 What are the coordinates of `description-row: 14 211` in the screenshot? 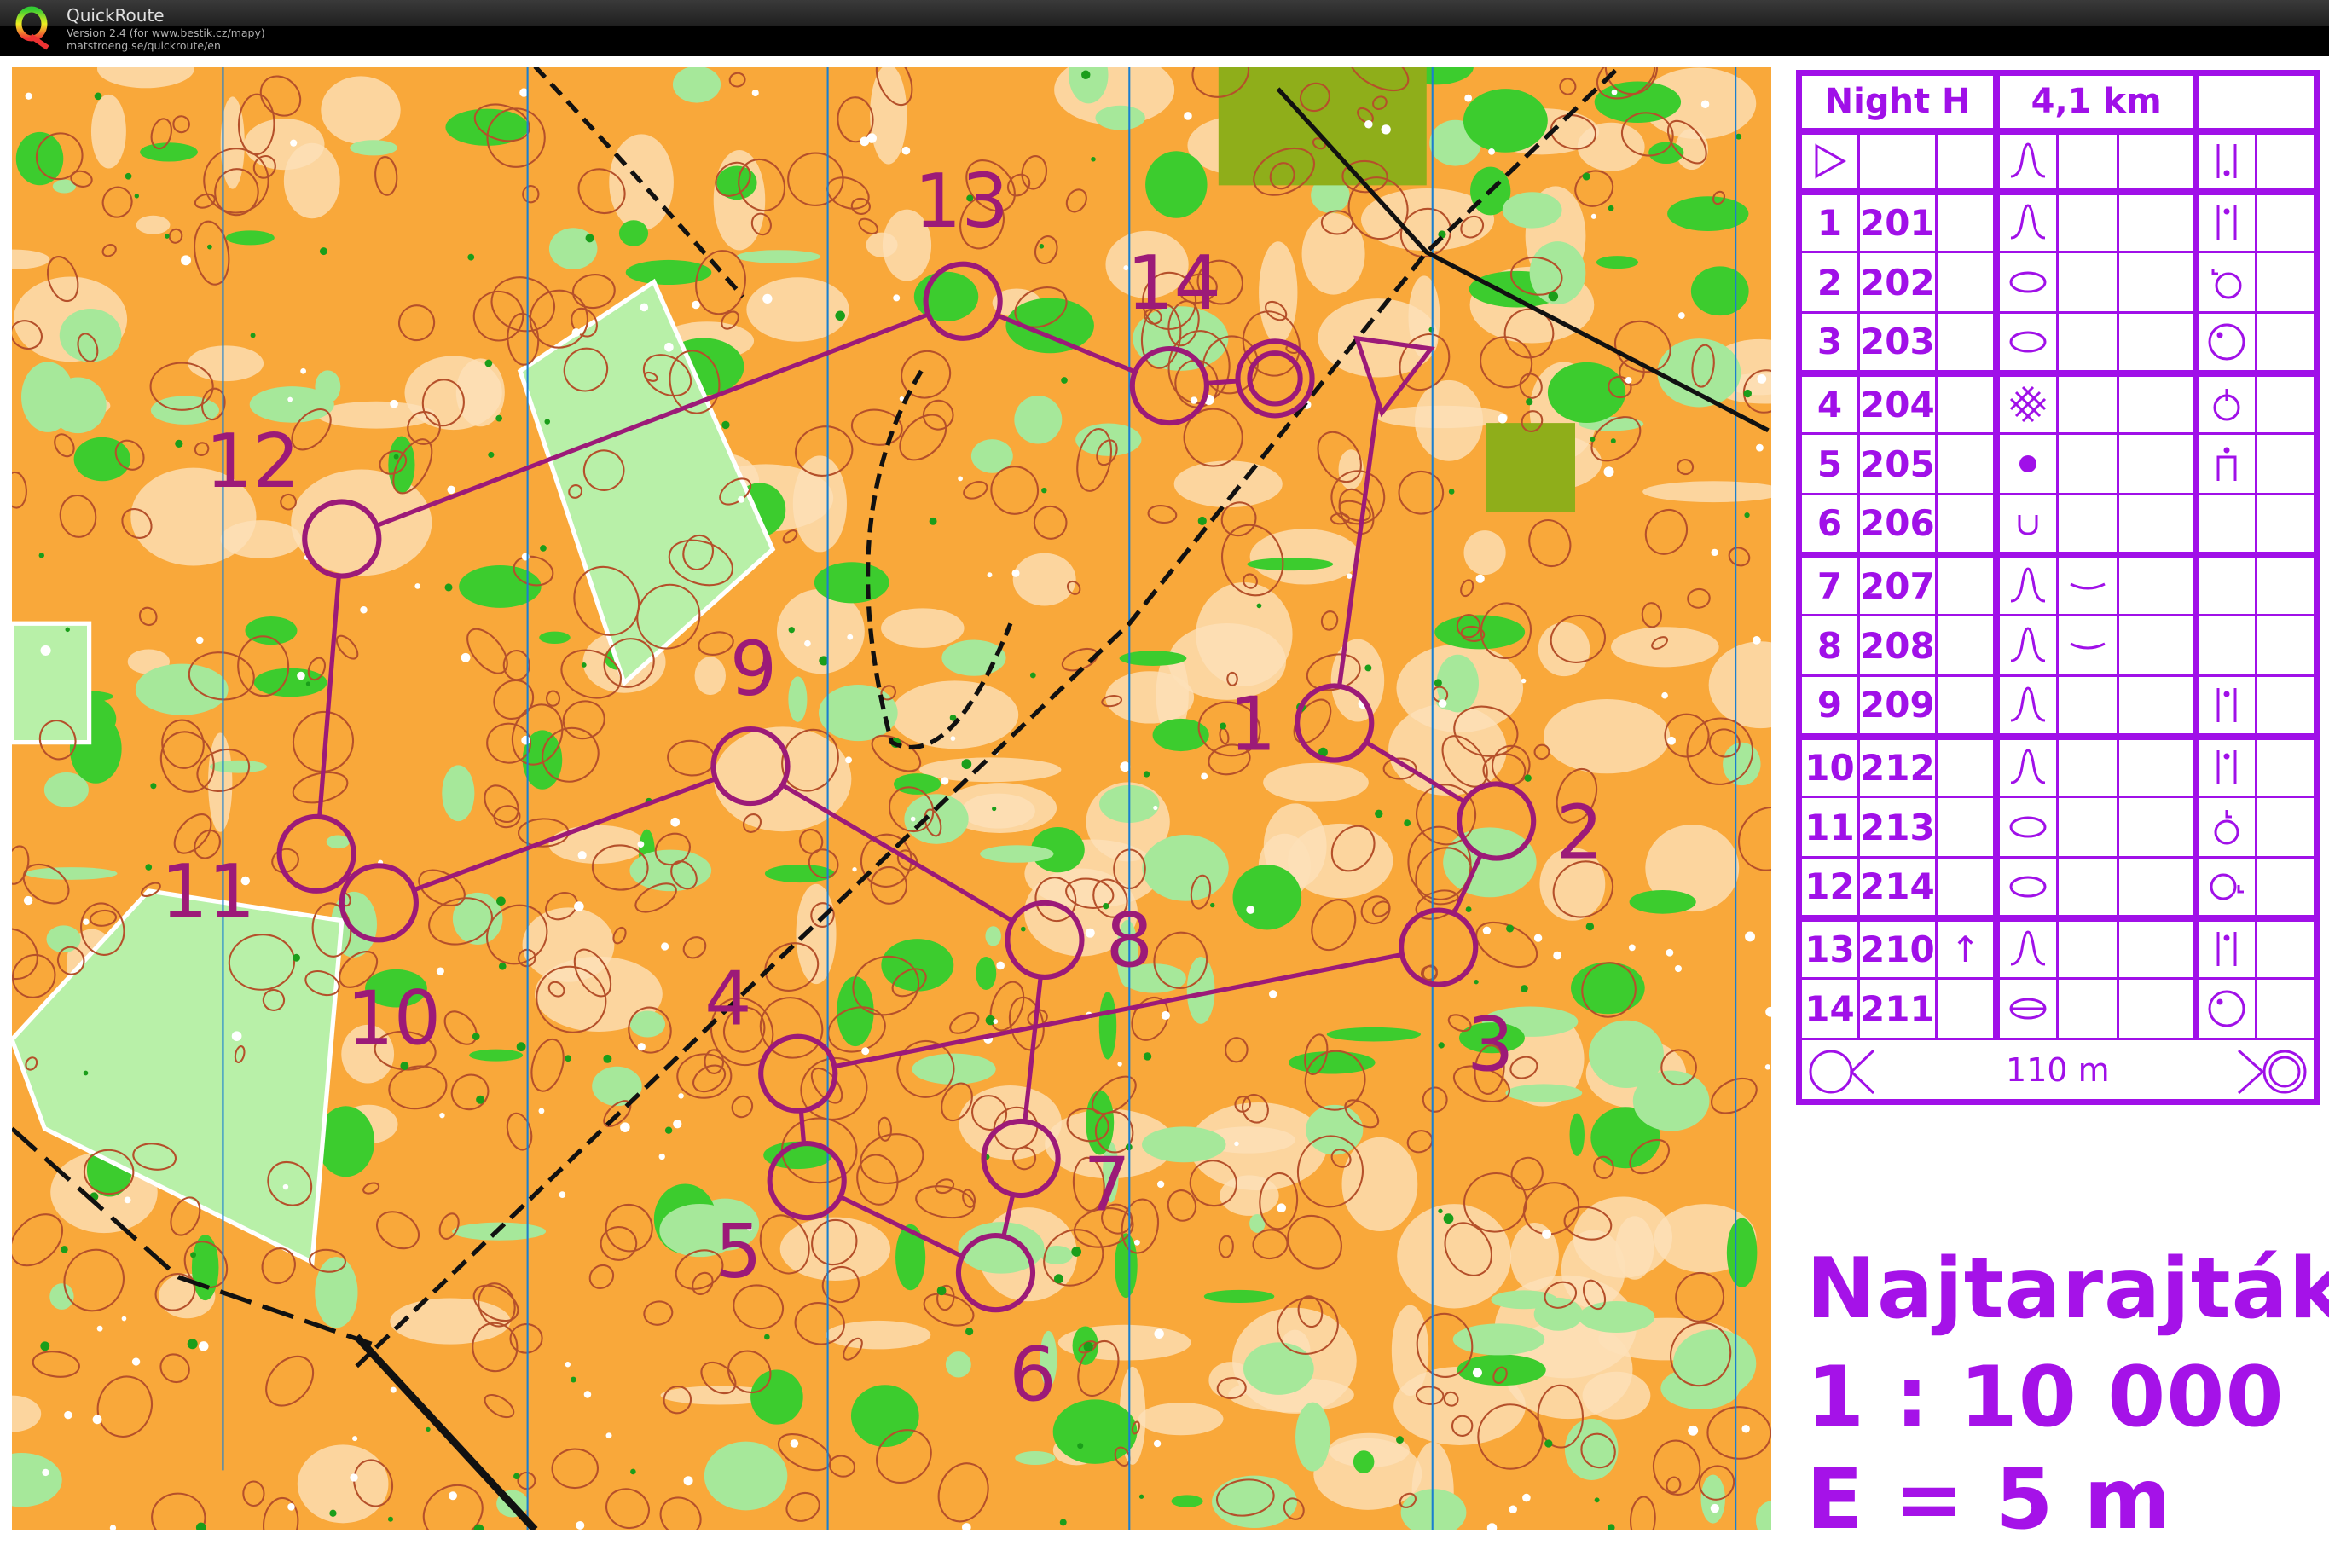 It's located at (2058, 1009).